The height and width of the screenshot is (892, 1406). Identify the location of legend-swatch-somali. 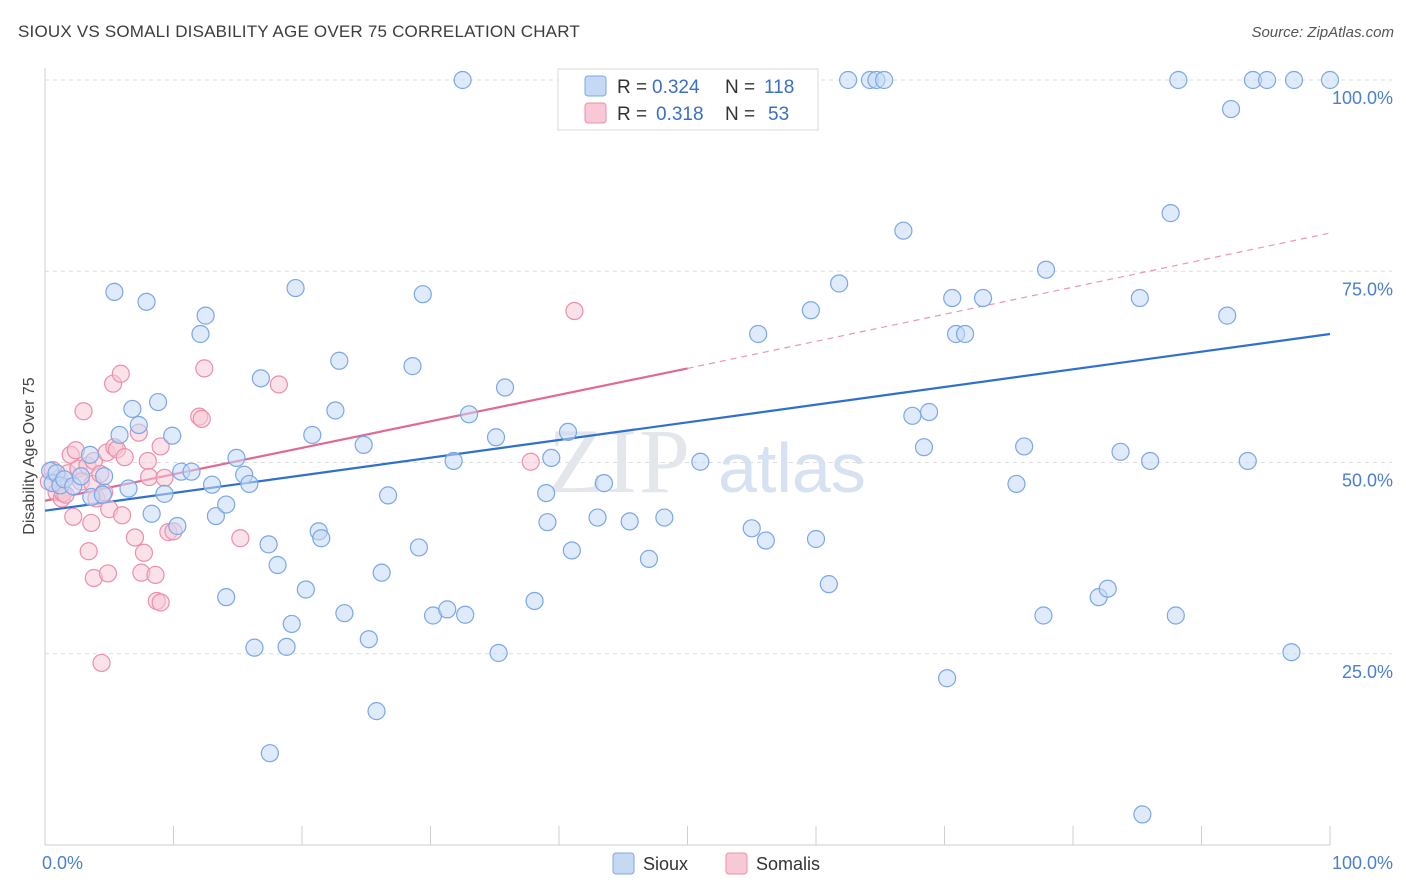
(595, 113).